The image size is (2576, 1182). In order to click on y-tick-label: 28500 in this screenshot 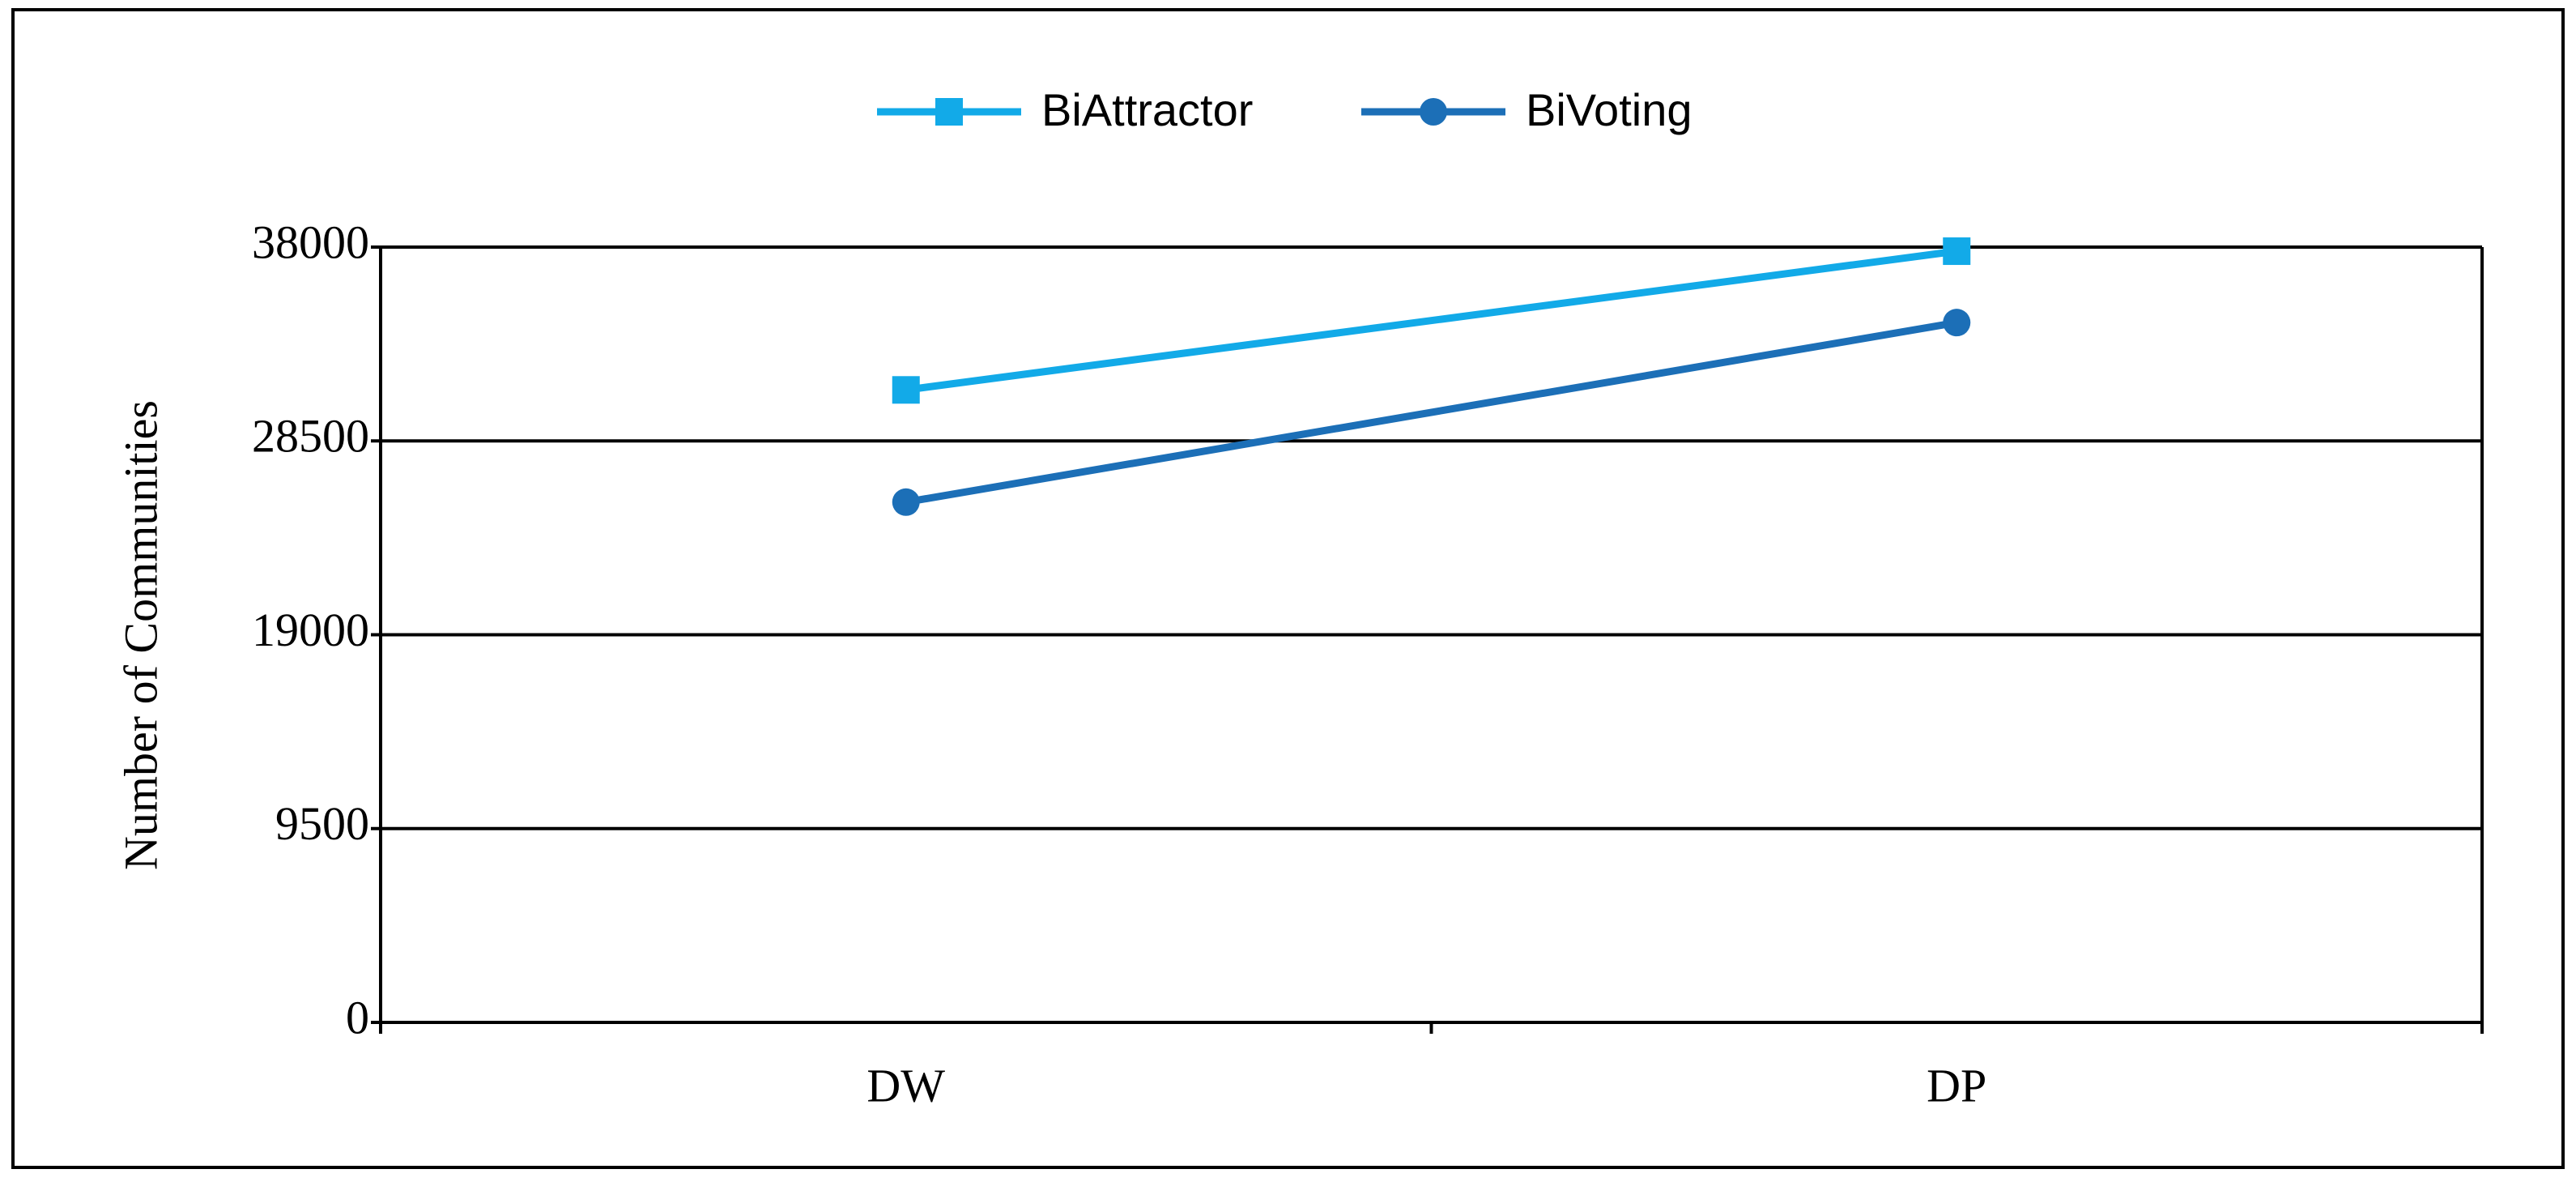, I will do `click(310, 436)`.